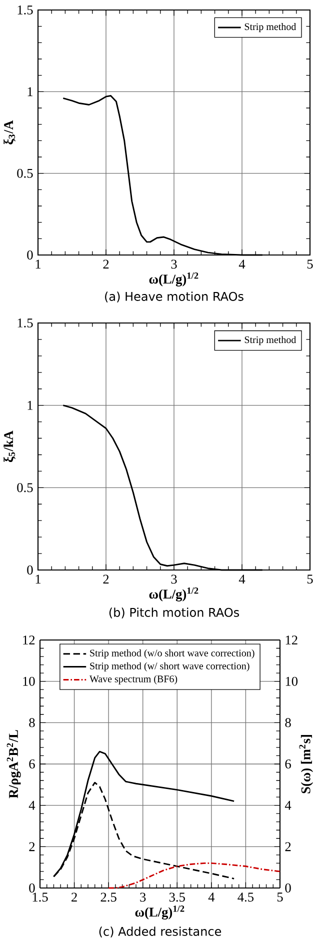  I want to click on text: (c) Added resistance, so click(160, 932).